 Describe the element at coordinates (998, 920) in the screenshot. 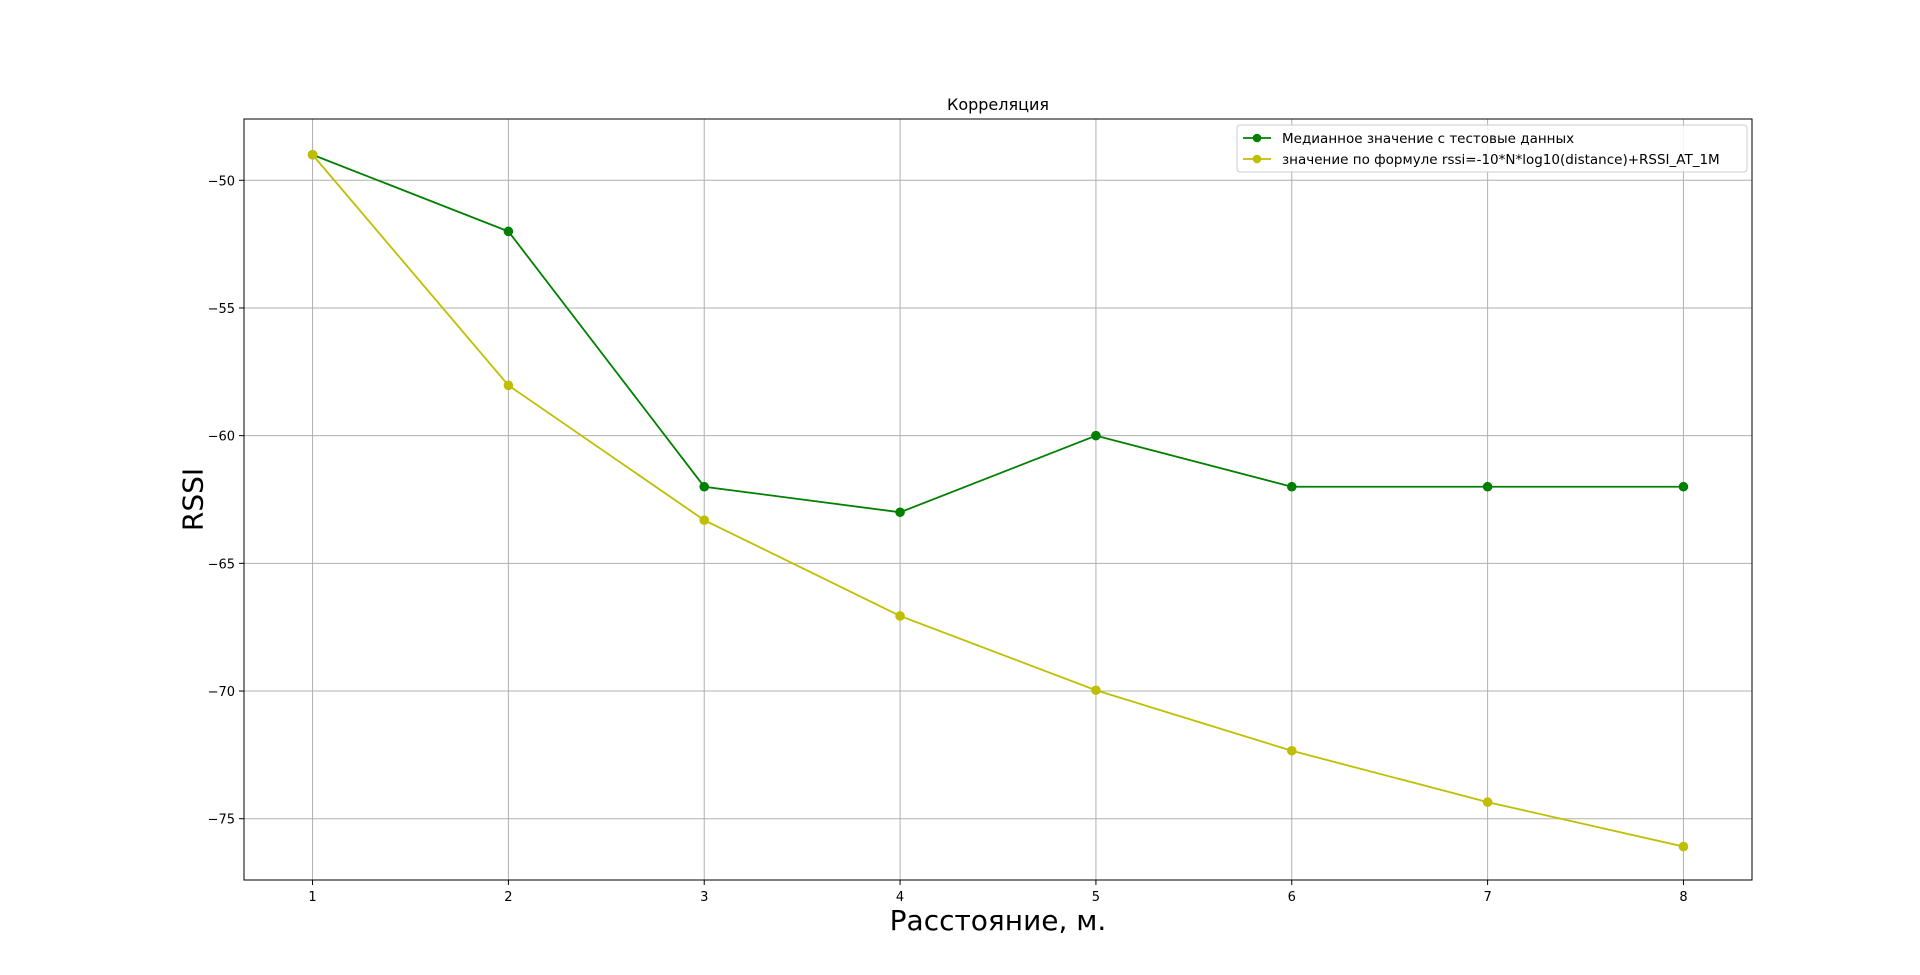

I see `x-axis-label: Расстояние, м.` at that location.